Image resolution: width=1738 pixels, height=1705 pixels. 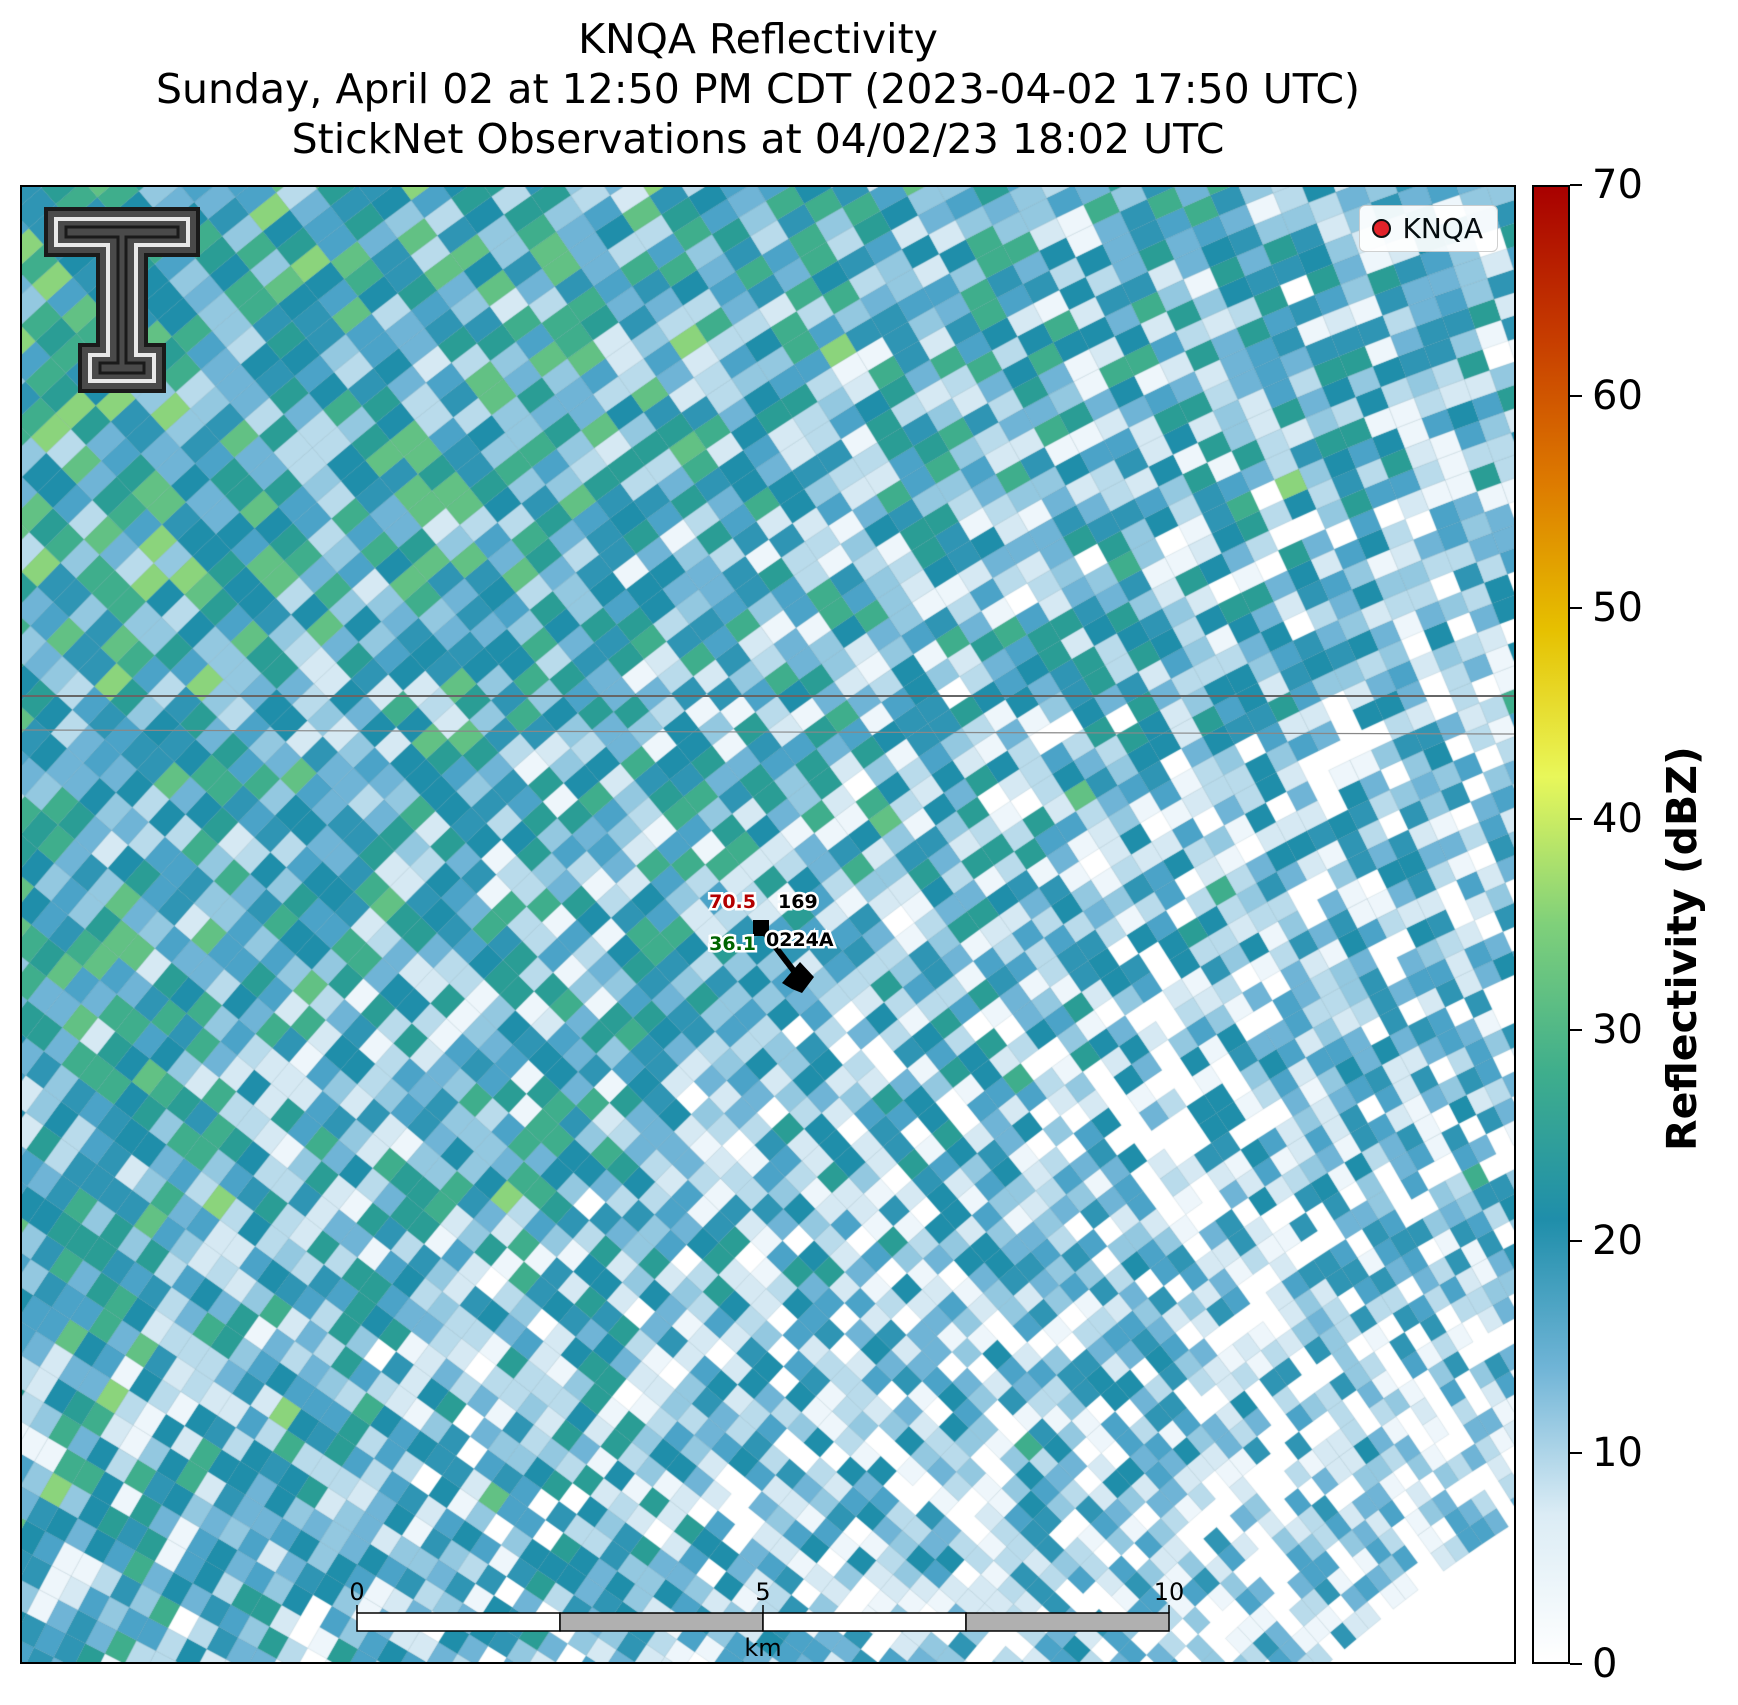 I want to click on scale-tick-label: 10, so click(x=1169, y=1592).